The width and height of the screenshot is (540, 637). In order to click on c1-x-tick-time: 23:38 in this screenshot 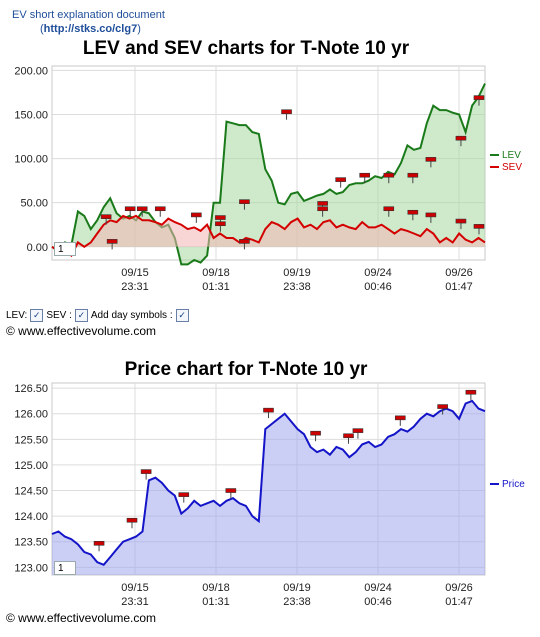, I will do `click(297, 287)`.